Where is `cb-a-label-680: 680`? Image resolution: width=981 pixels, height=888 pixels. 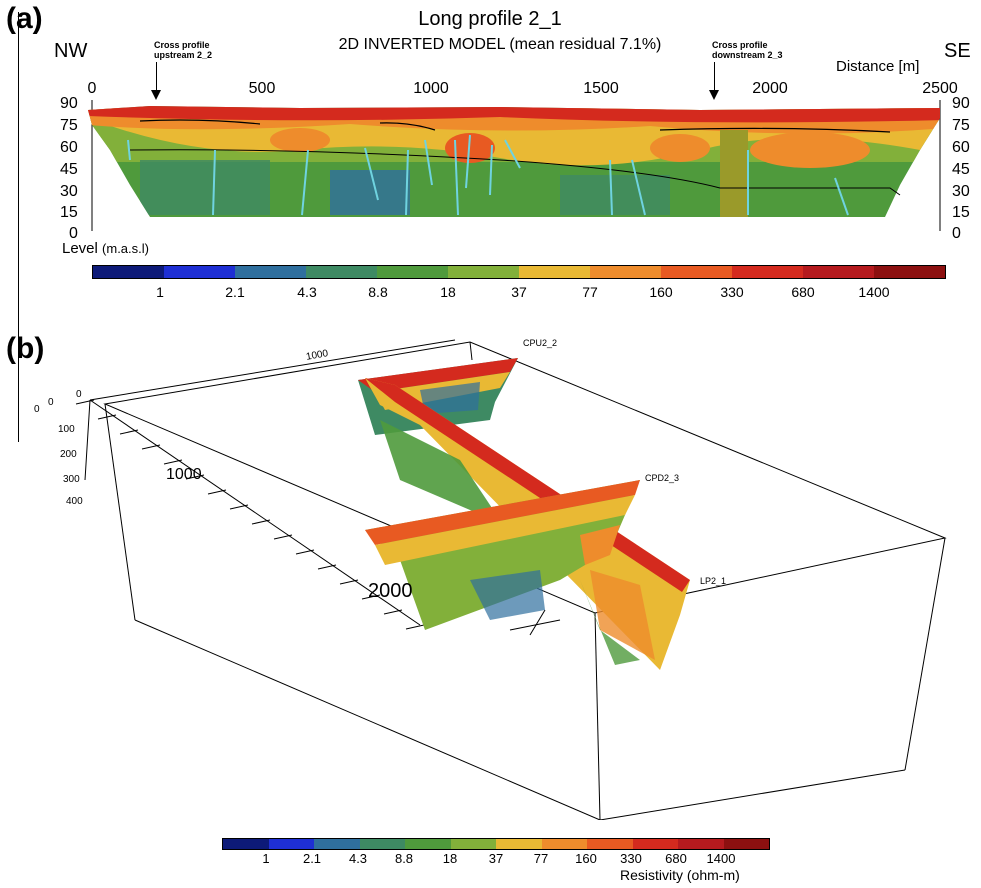 cb-a-label-680: 680 is located at coordinates (803, 292).